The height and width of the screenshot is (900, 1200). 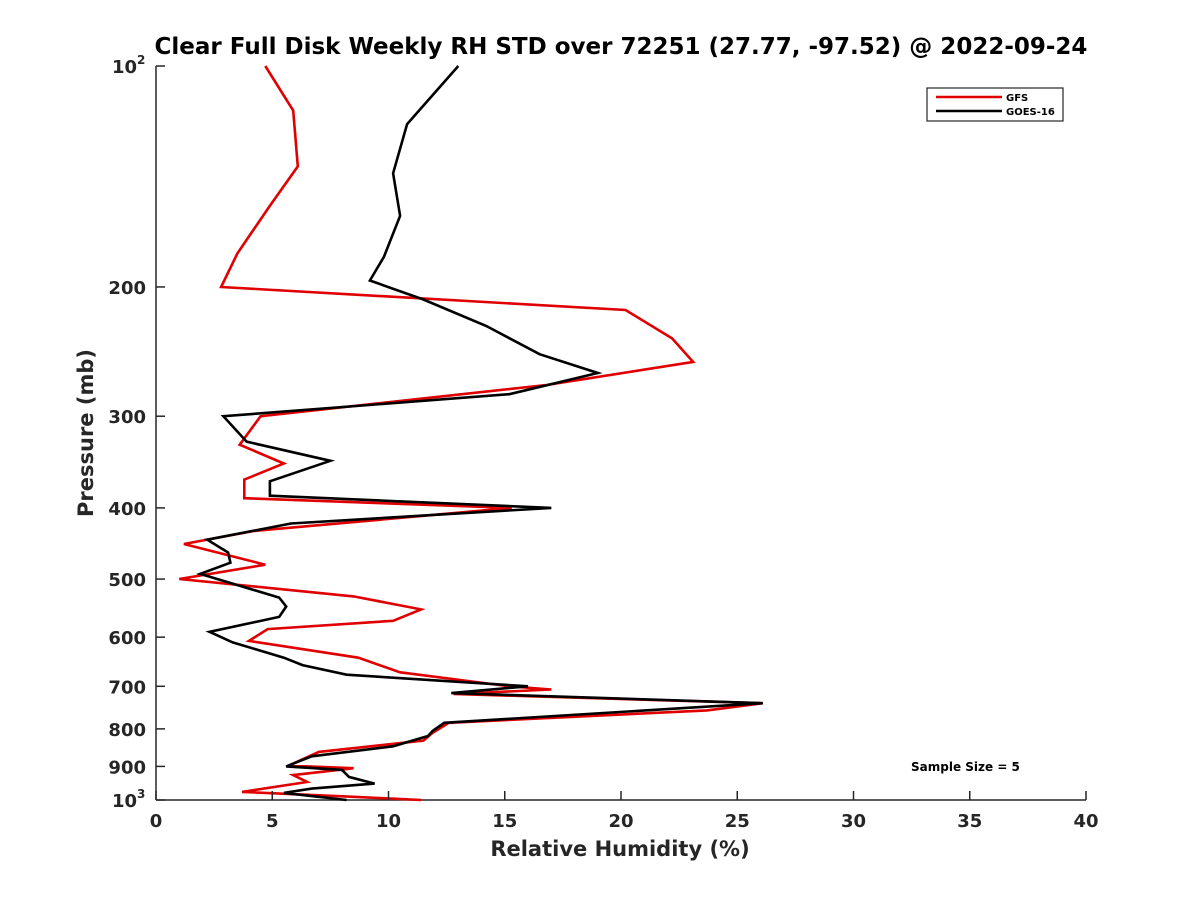 I want to click on x-tick-label: 10, so click(x=388, y=821).